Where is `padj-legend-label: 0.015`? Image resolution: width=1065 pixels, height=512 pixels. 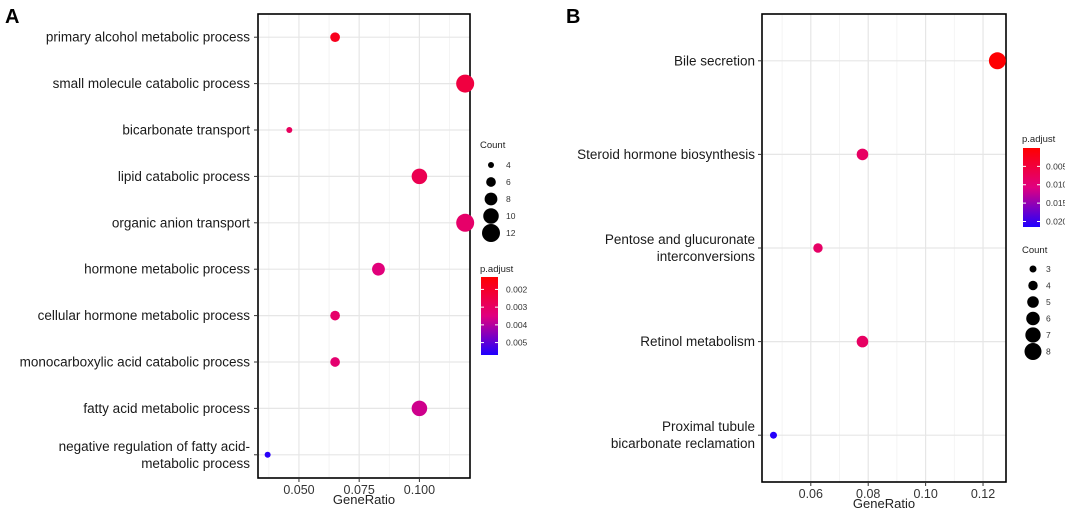 padj-legend-label: 0.015 is located at coordinates (1055, 203).